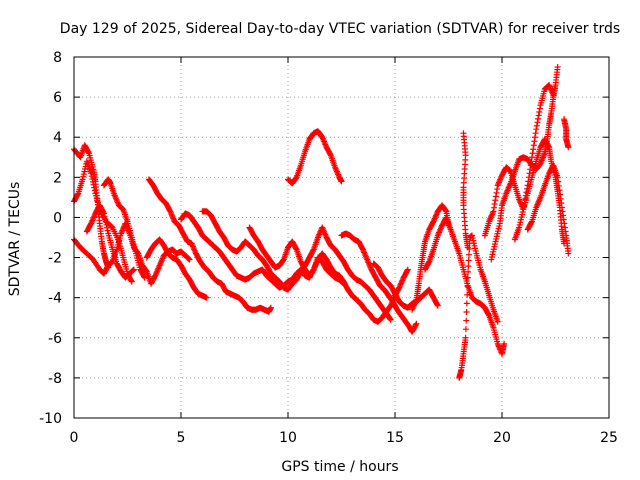 The width and height of the screenshot is (640, 480). I want to click on series-track-i, so click(296, 265).